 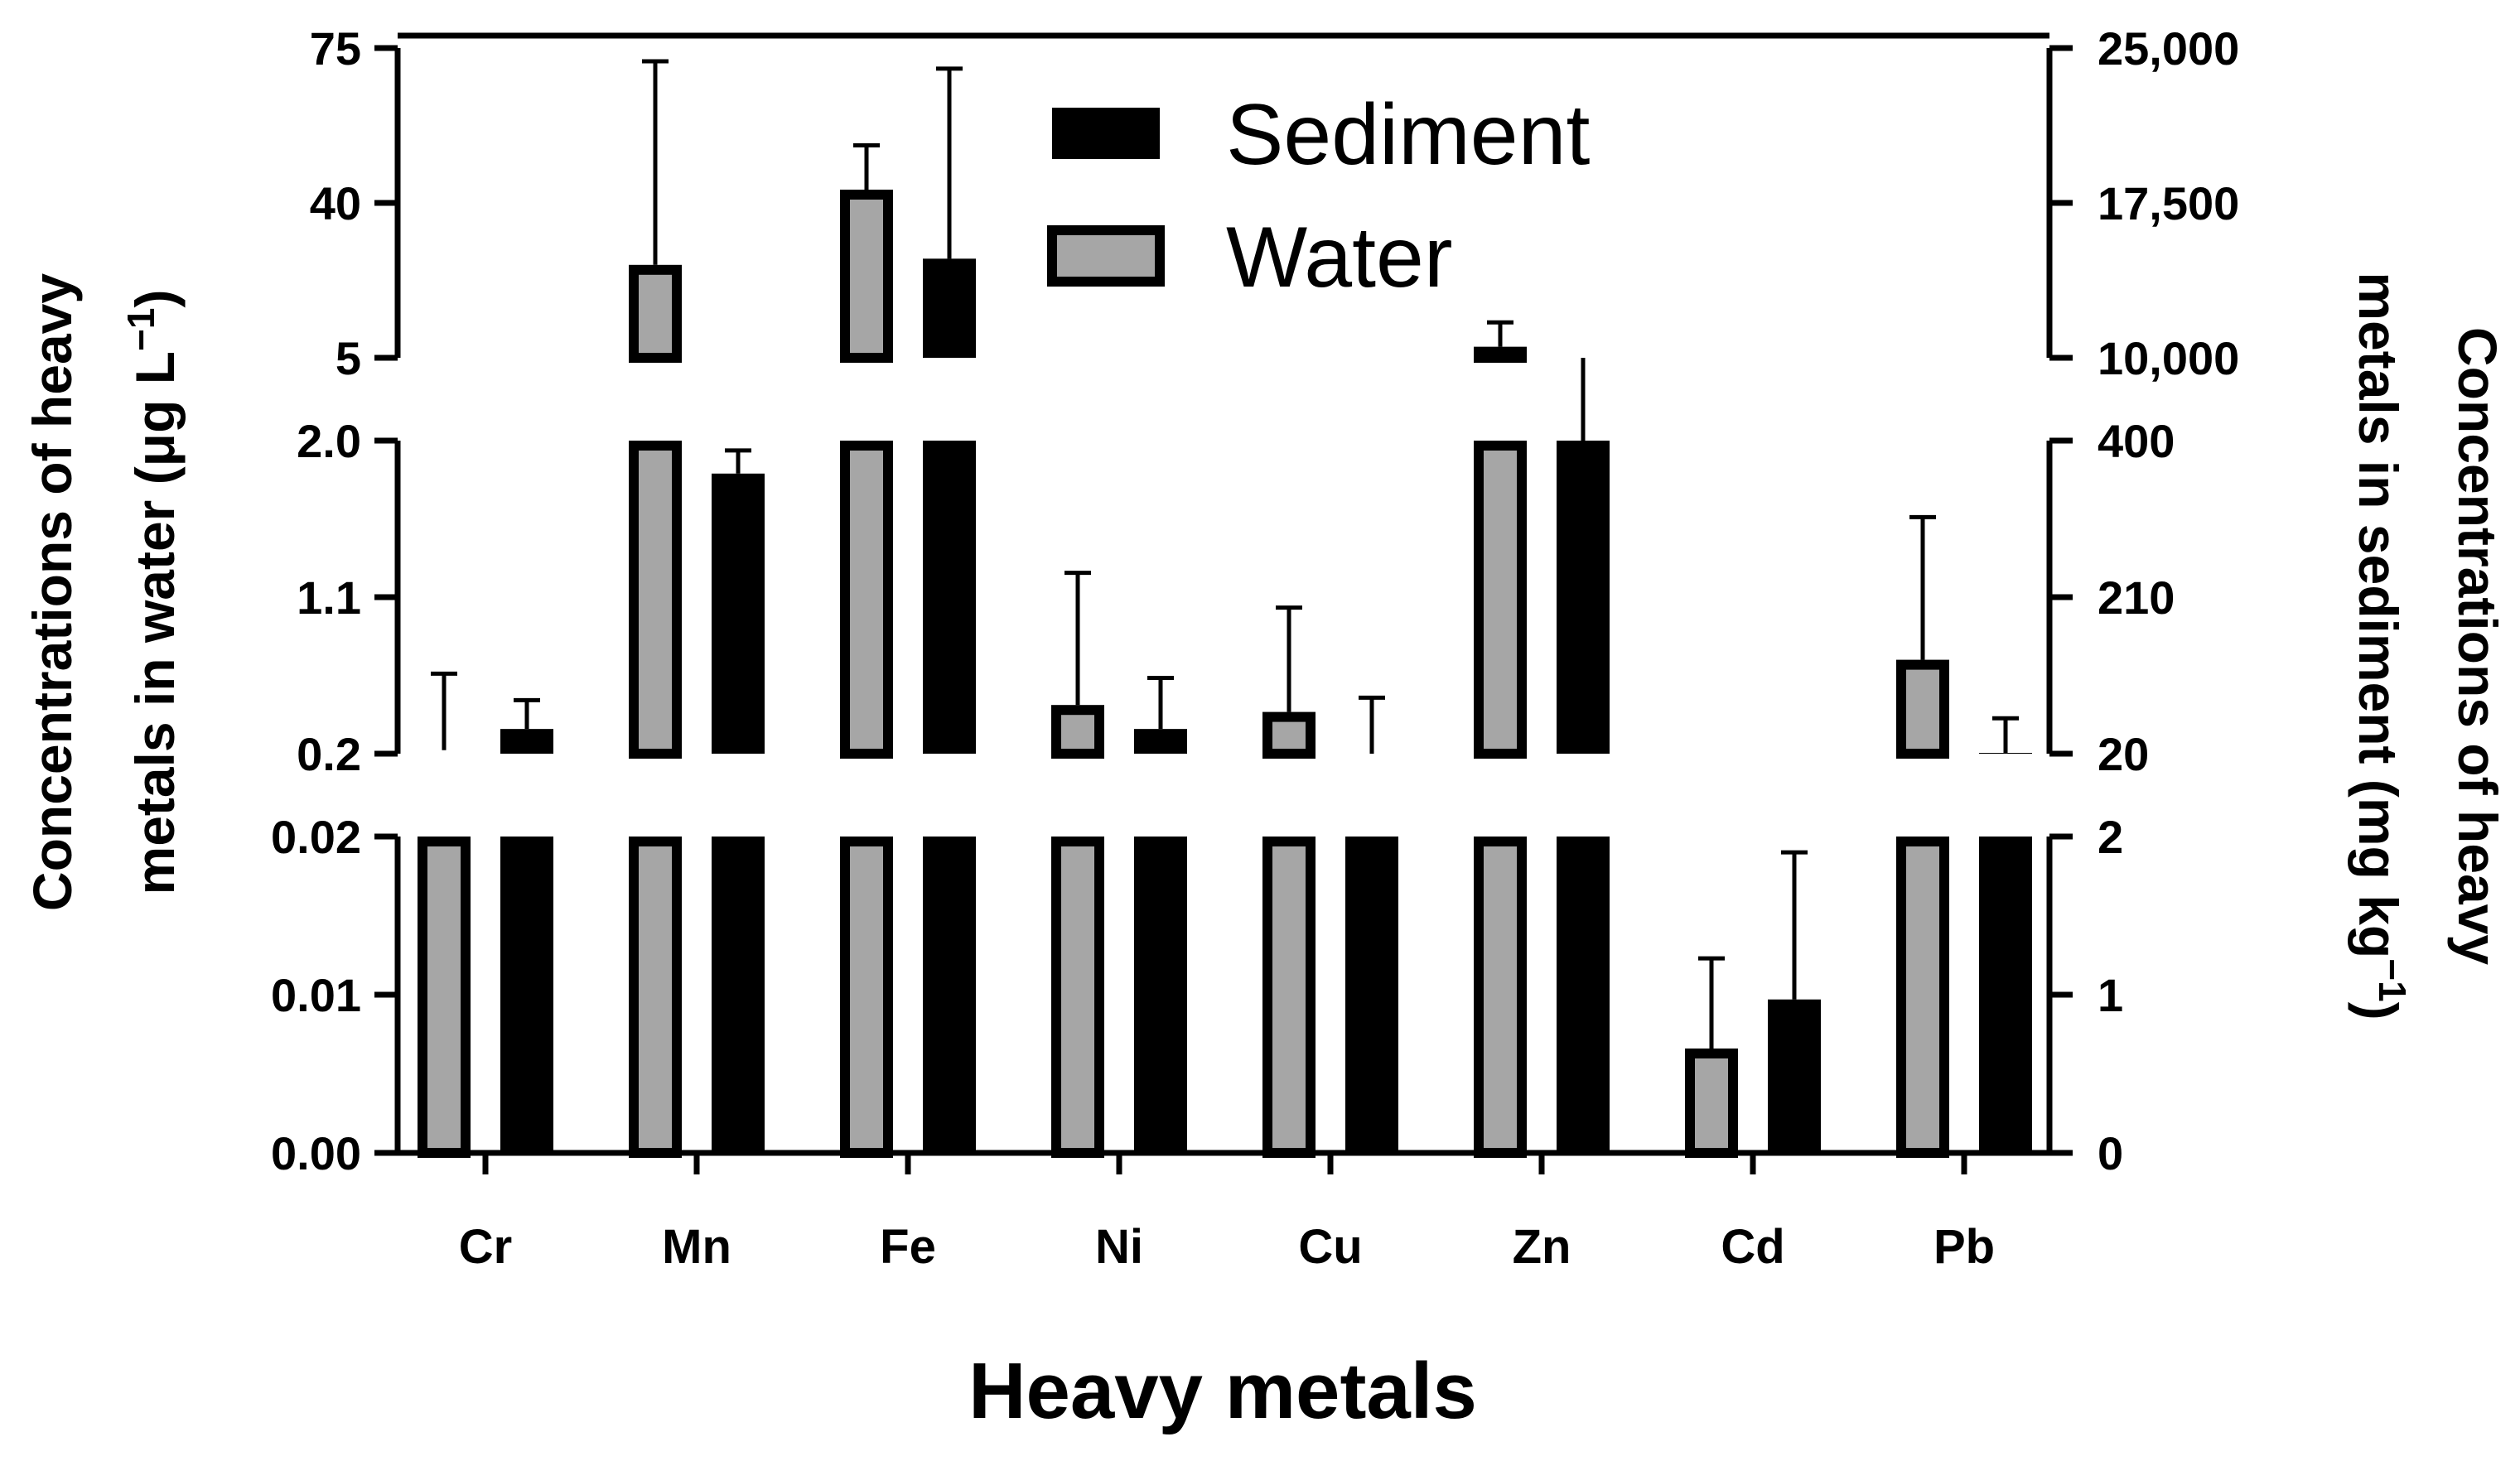 I want to click on right-tick-label: 210, so click(x=2136, y=597).